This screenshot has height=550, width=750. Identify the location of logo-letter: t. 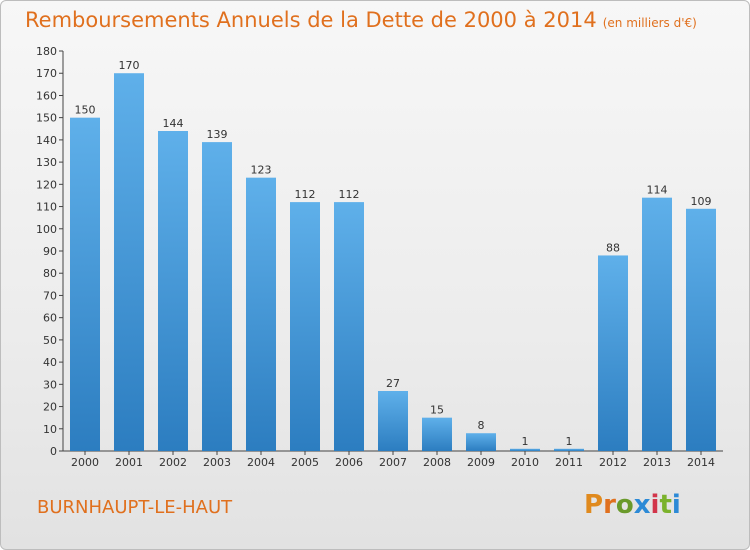
(665, 505).